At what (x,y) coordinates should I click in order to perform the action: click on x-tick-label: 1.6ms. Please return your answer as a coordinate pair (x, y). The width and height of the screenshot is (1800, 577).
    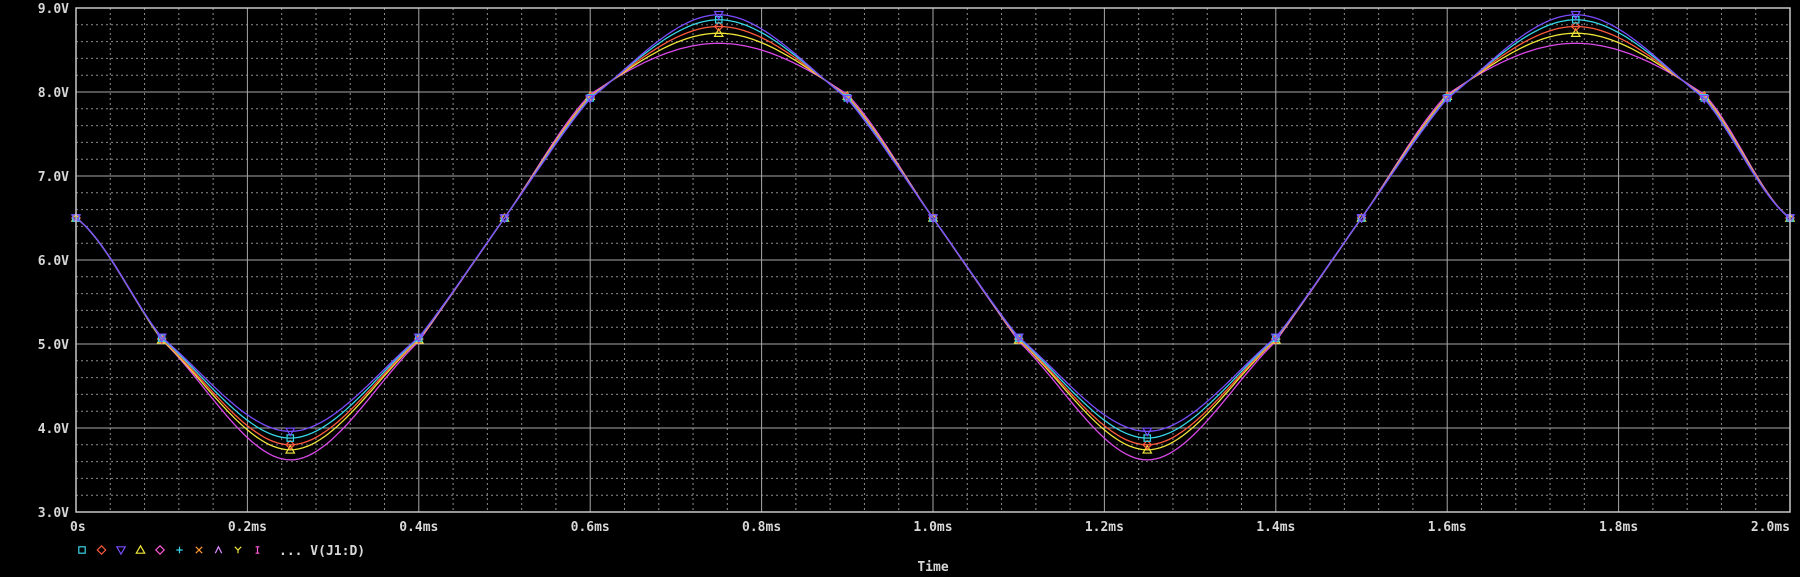
    Looking at the image, I should click on (1447, 527).